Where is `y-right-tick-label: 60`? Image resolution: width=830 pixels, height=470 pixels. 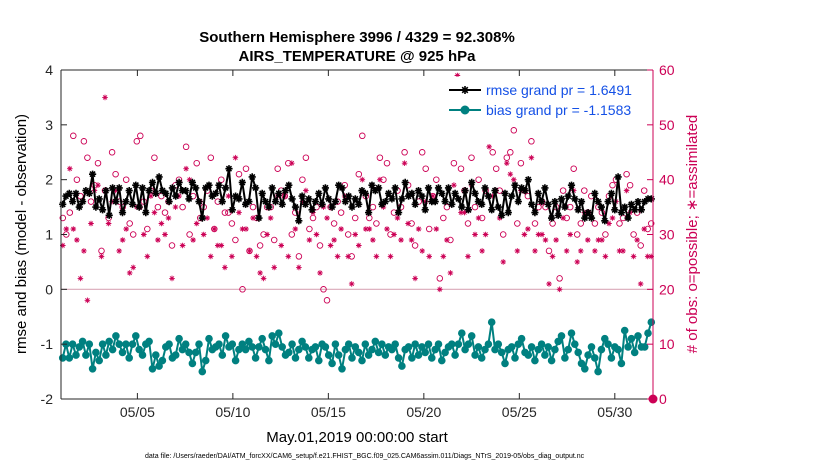
y-right-tick-label: 60 is located at coordinates (667, 70).